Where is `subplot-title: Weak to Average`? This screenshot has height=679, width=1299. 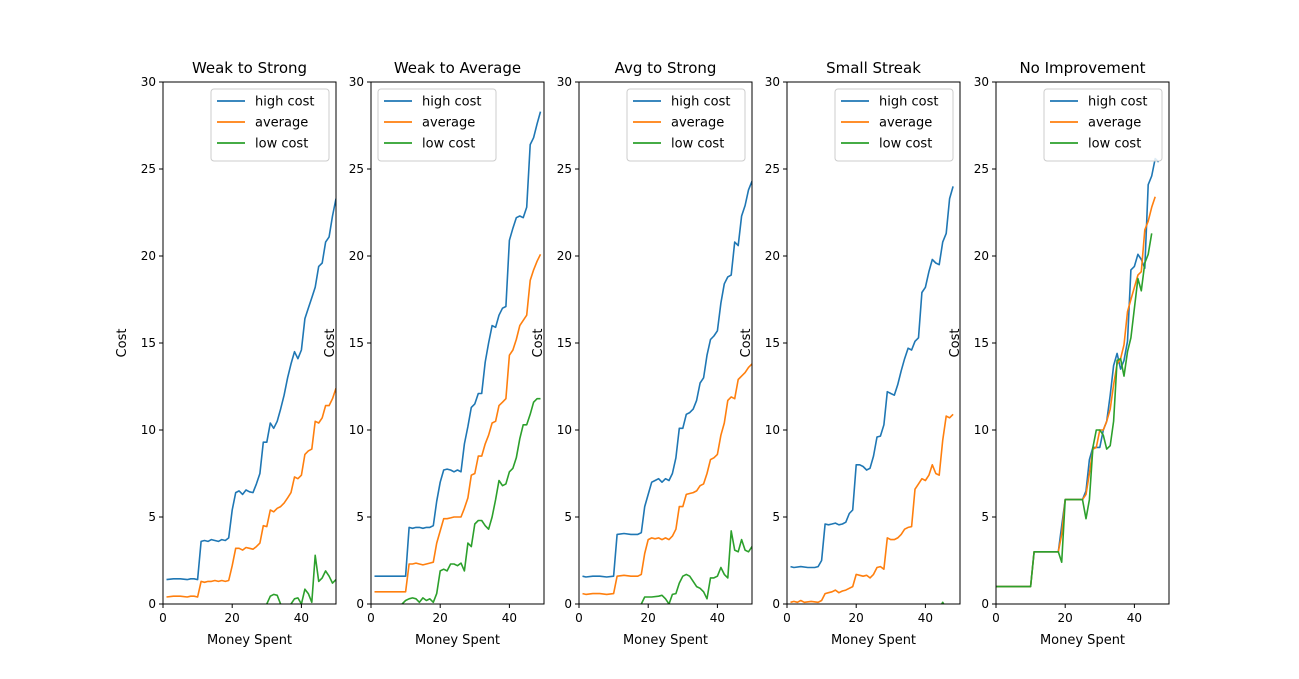 subplot-title: Weak to Average is located at coordinates (457, 68).